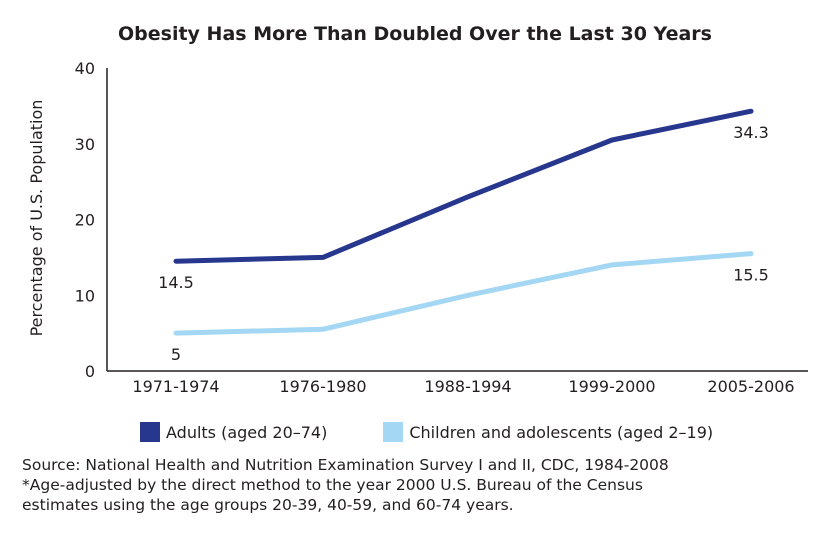 The height and width of the screenshot is (541, 827). Describe the element at coordinates (561, 432) in the screenshot. I see `legend-label-children: Children and adolescents (aged 2–19)` at that location.